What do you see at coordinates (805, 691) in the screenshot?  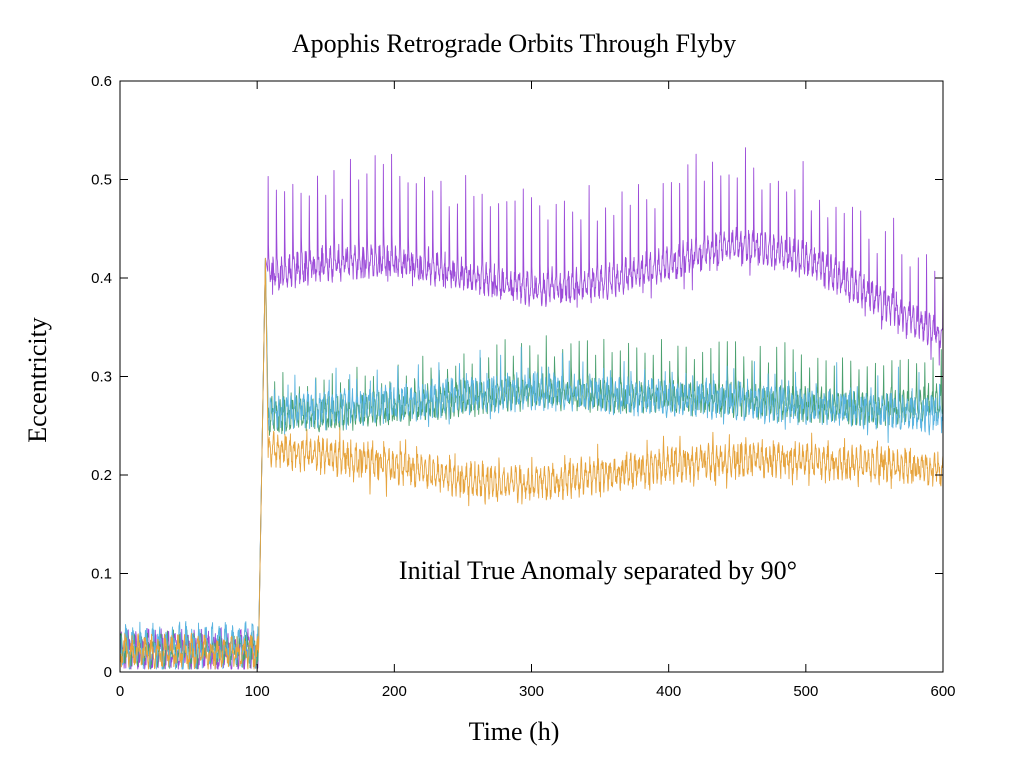 I see `x-tick-label: 500` at bounding box center [805, 691].